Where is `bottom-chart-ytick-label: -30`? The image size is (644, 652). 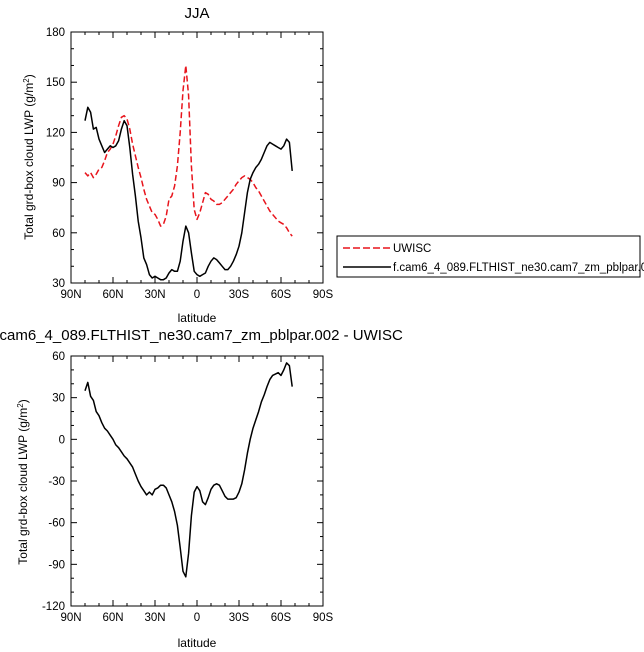
bottom-chart-ytick-label: -30 is located at coordinates (56, 482).